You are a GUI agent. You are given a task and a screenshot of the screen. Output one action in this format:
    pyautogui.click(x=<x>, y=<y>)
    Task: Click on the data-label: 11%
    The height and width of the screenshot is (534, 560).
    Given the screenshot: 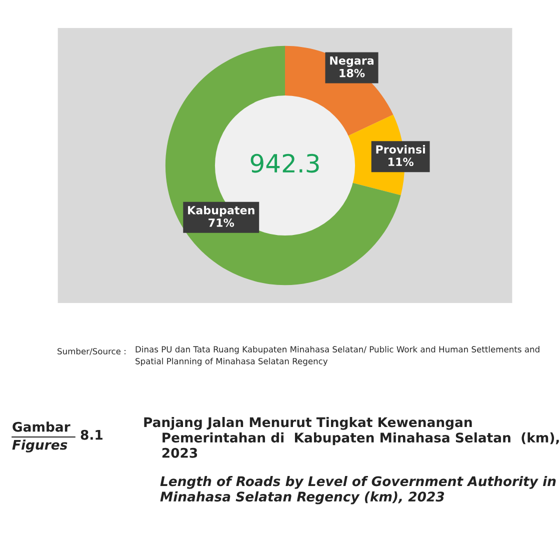 What is the action you would take?
    pyautogui.click(x=401, y=162)
    